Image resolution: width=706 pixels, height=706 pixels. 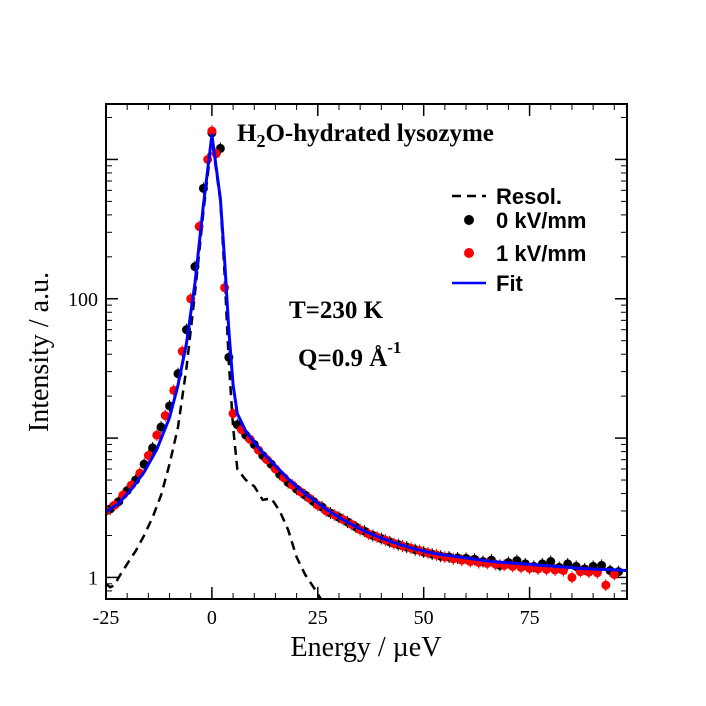 I want to click on y-axis-label: Intensity / a.u., so click(x=39, y=352).